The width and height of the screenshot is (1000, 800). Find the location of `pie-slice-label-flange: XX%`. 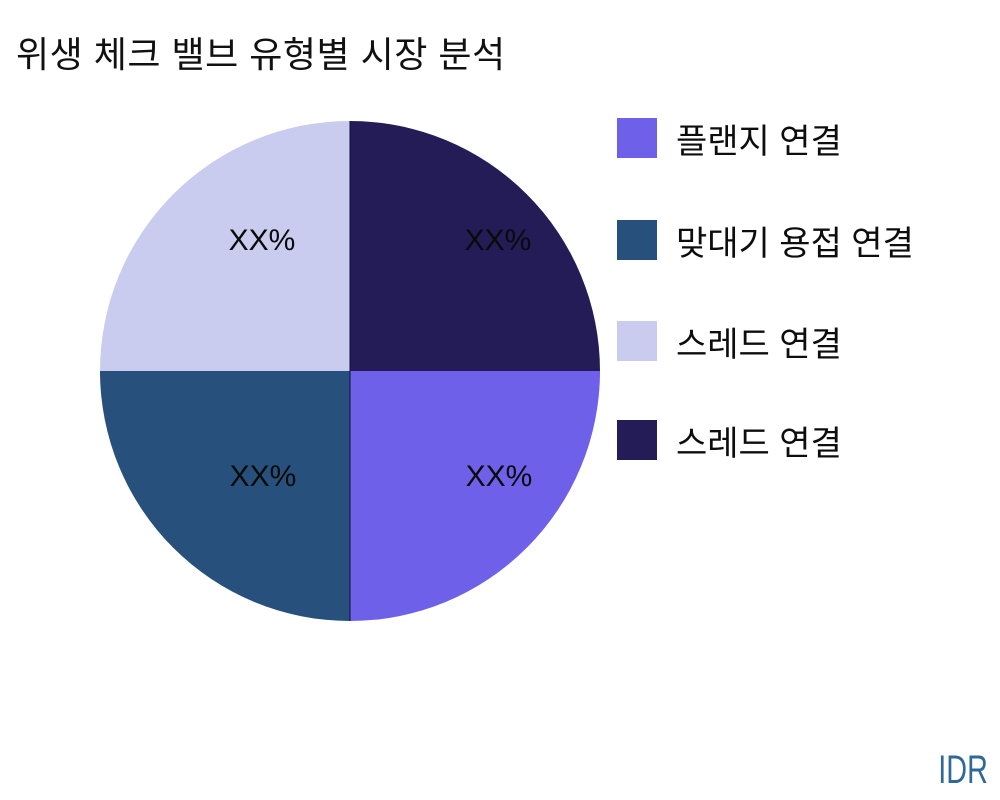

pie-slice-label-flange: XX% is located at coordinates (499, 476).